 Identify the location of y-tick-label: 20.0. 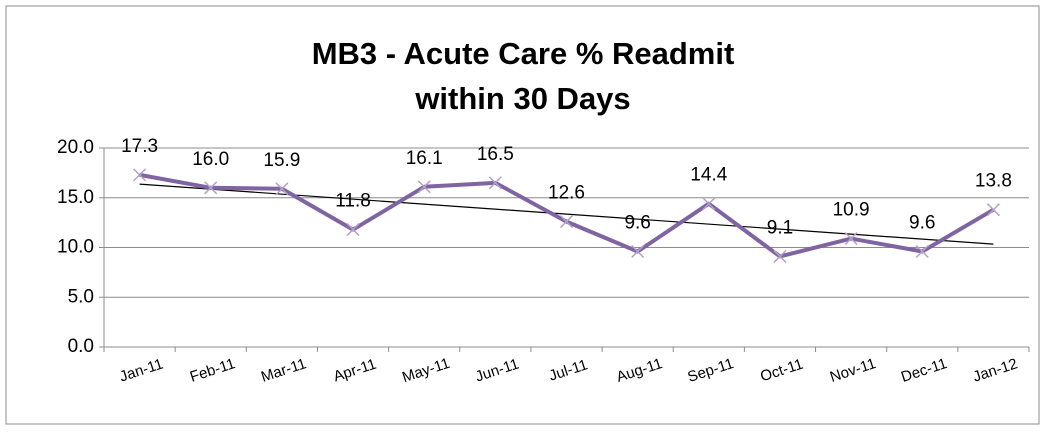
(75, 147).